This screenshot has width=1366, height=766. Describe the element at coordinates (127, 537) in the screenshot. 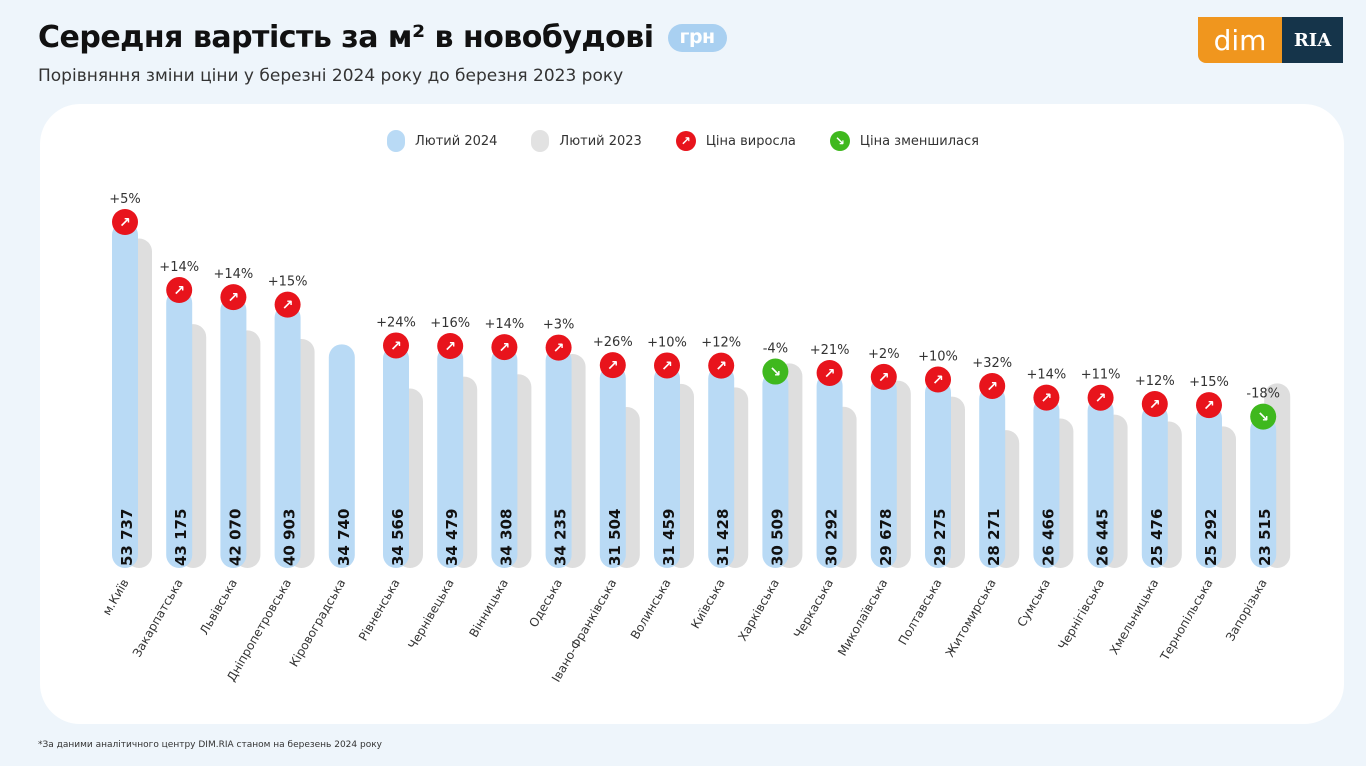

I see `value-label: 53 737` at that location.